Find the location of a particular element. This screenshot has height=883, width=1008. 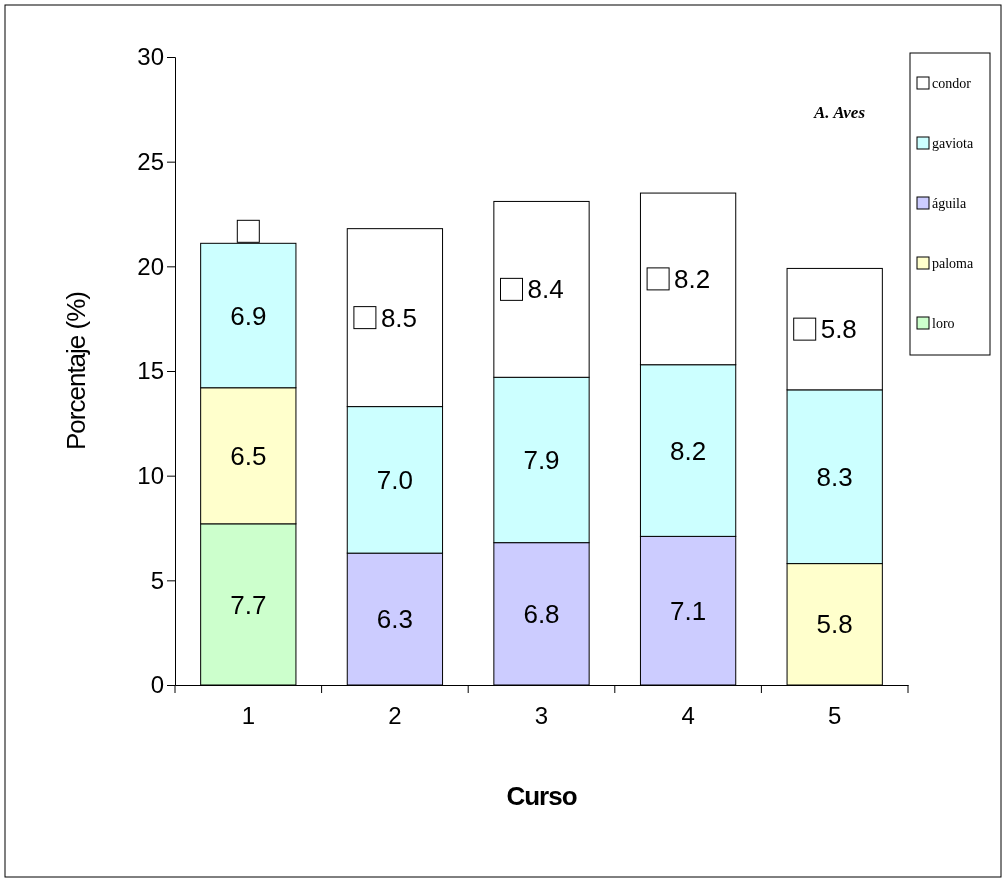

x-tick-label: 5 is located at coordinates (835, 716).